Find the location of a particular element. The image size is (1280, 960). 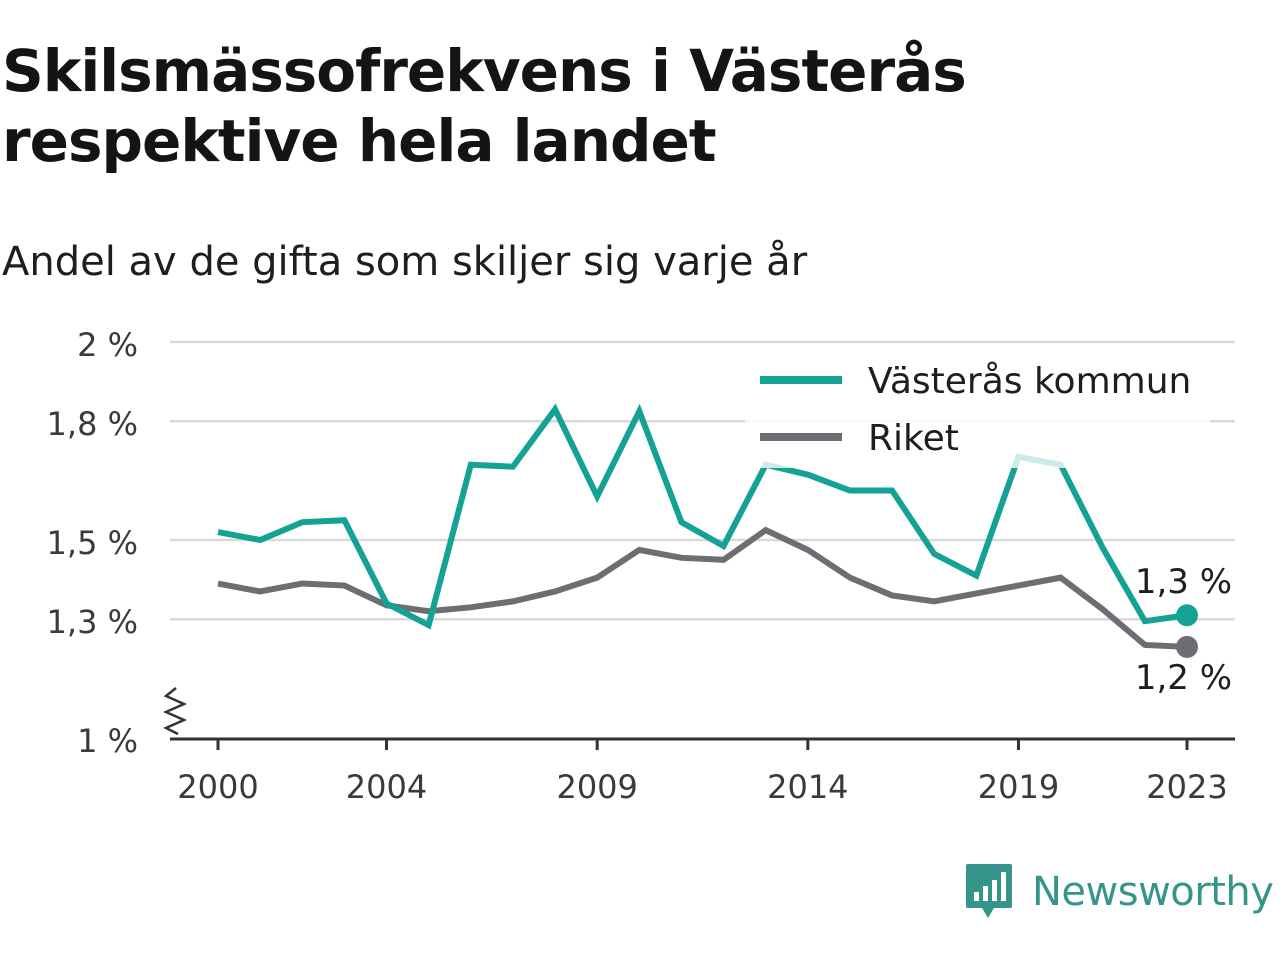

y-tick-label: 1,3 % is located at coordinates (92, 622).